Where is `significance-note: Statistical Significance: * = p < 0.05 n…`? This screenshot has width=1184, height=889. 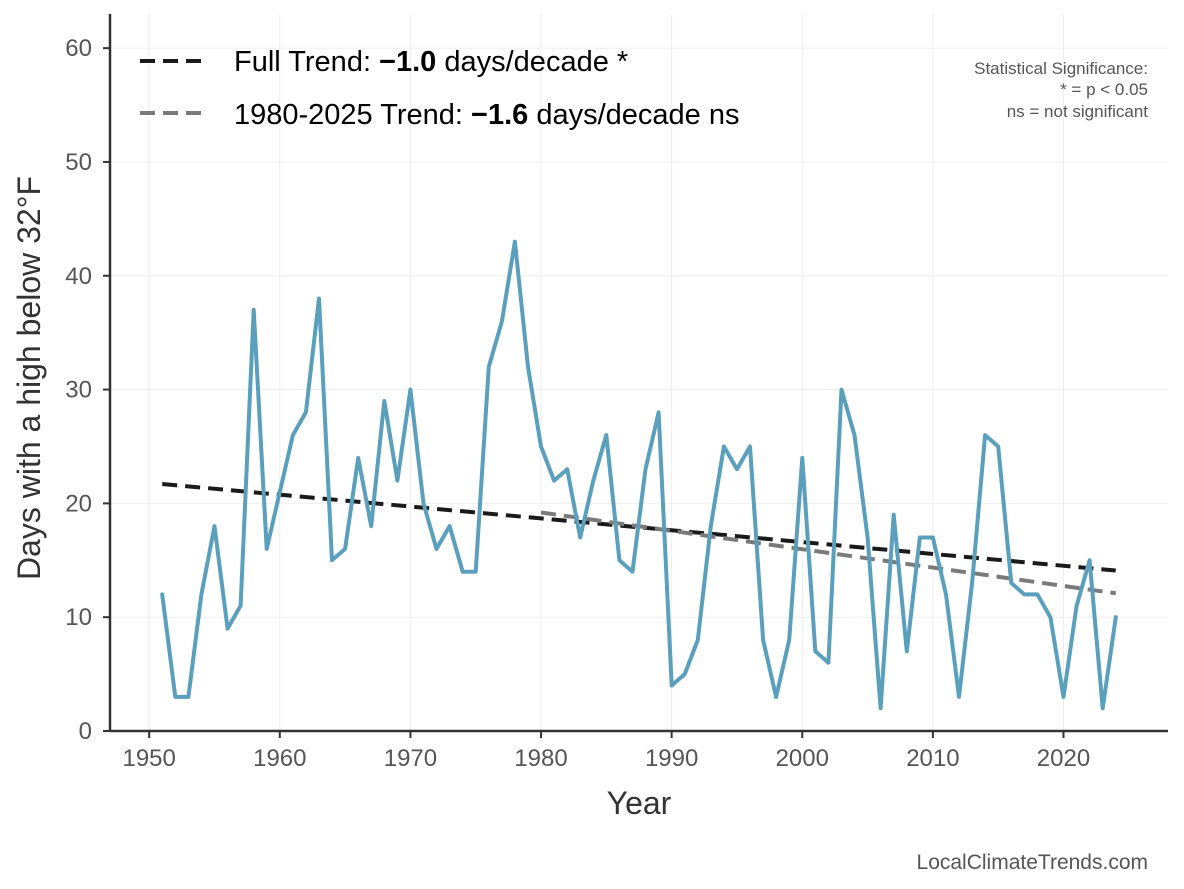
significance-note: Statistical Significance: * = p < 0.05 n… is located at coordinates (1061, 90).